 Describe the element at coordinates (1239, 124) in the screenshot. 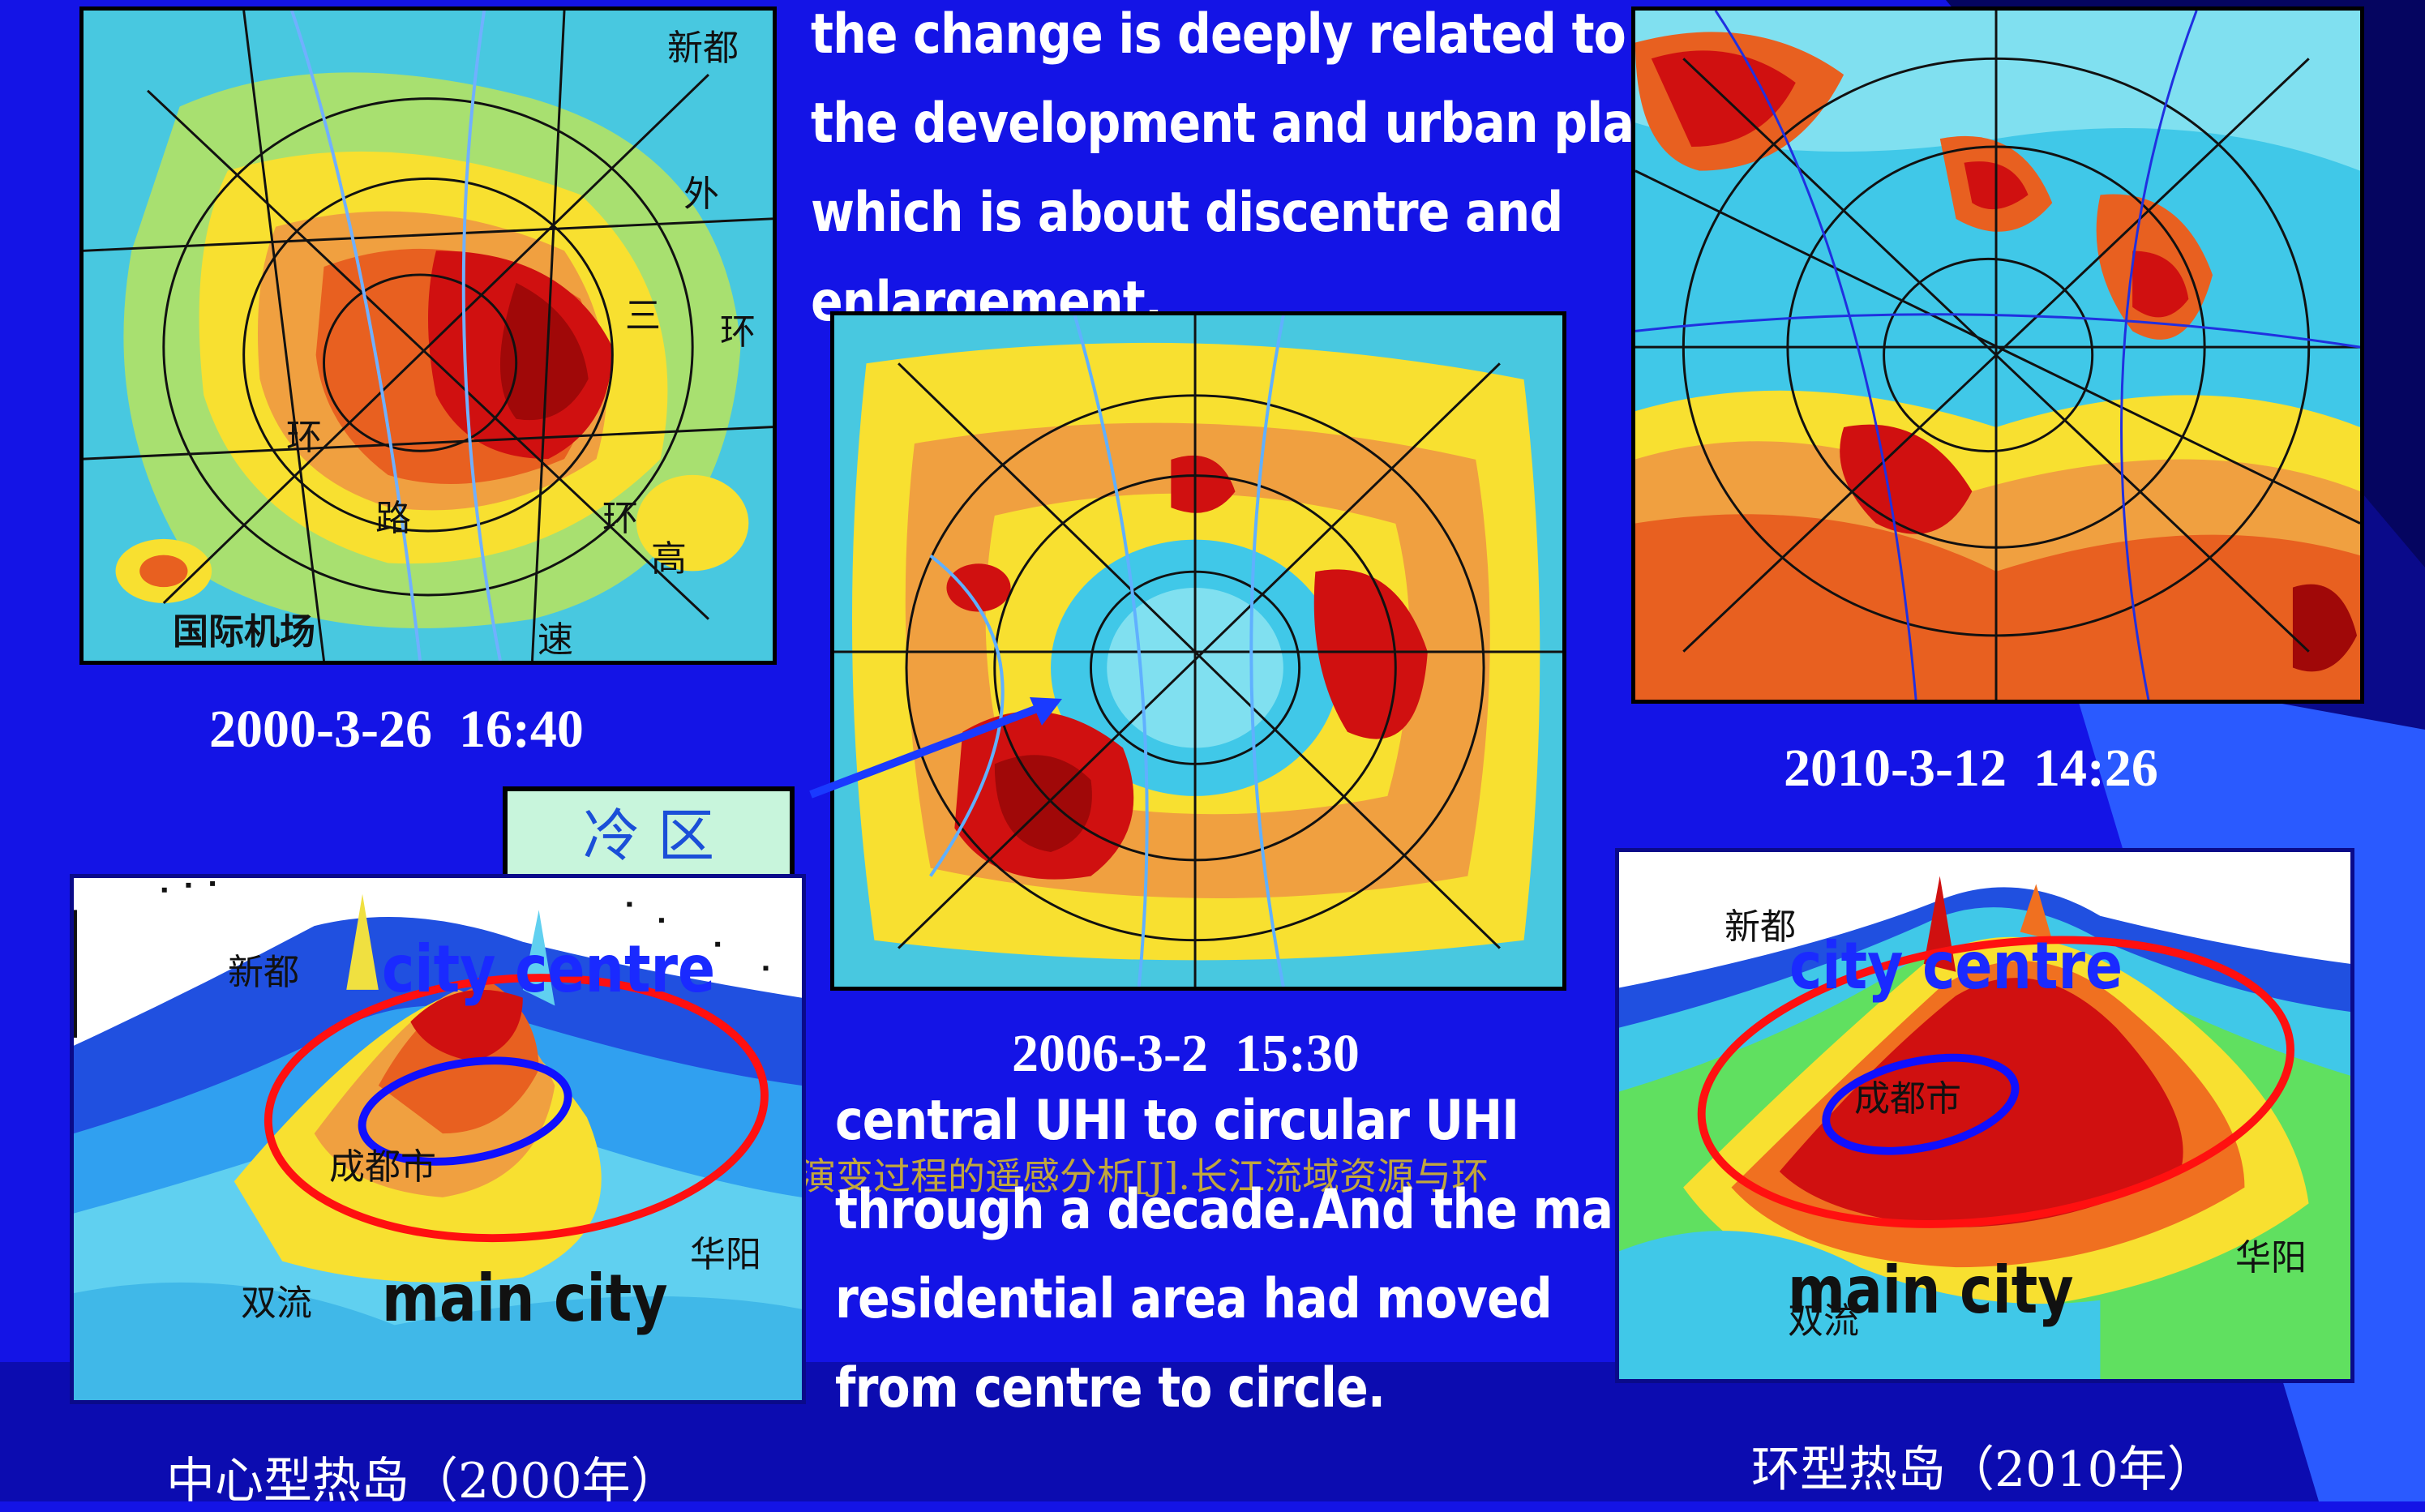

I see `paragraph-top-line-2: the development and urban plan` at that location.